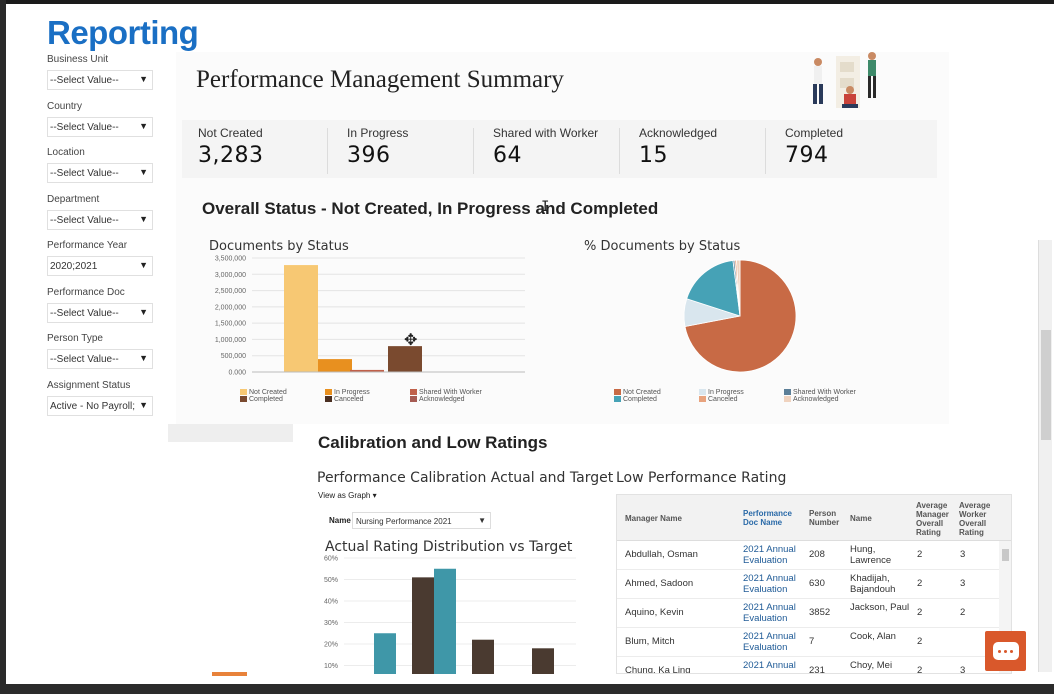 The width and height of the screenshot is (1054, 694). Describe the element at coordinates (405, 359) in the screenshot. I see `bar-completed` at that location.